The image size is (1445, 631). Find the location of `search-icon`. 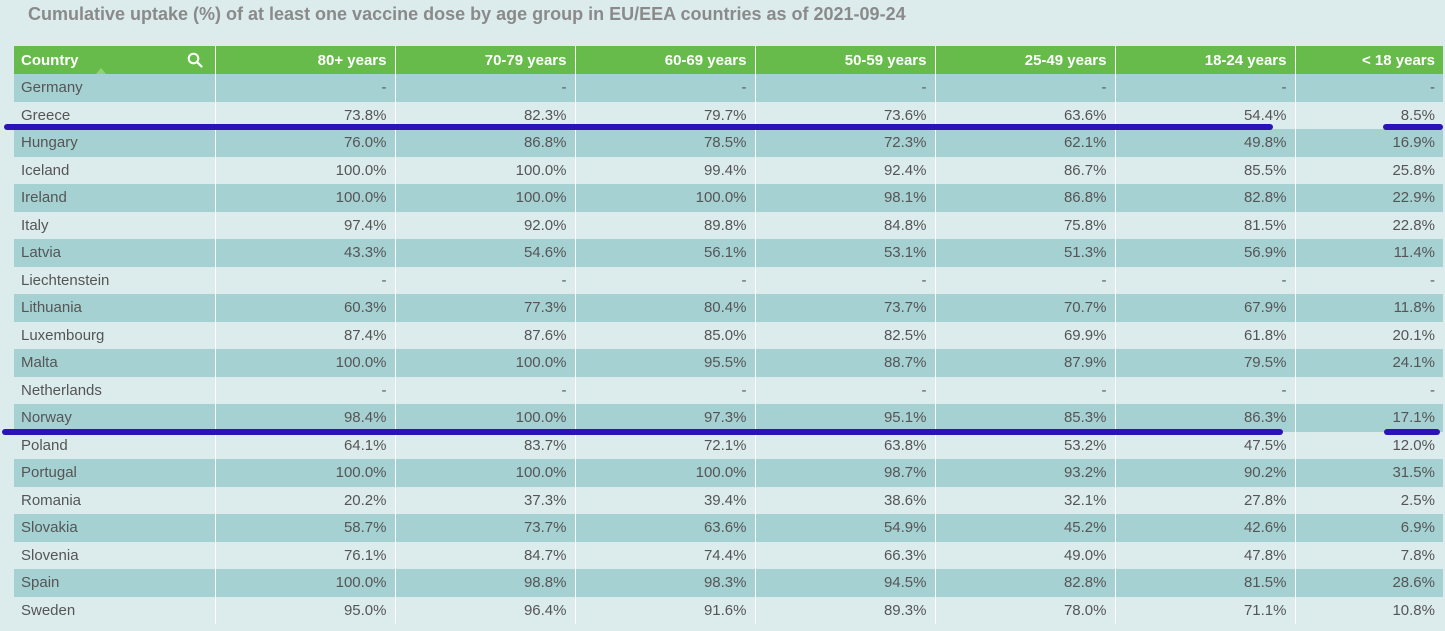

search-icon is located at coordinates (195, 60).